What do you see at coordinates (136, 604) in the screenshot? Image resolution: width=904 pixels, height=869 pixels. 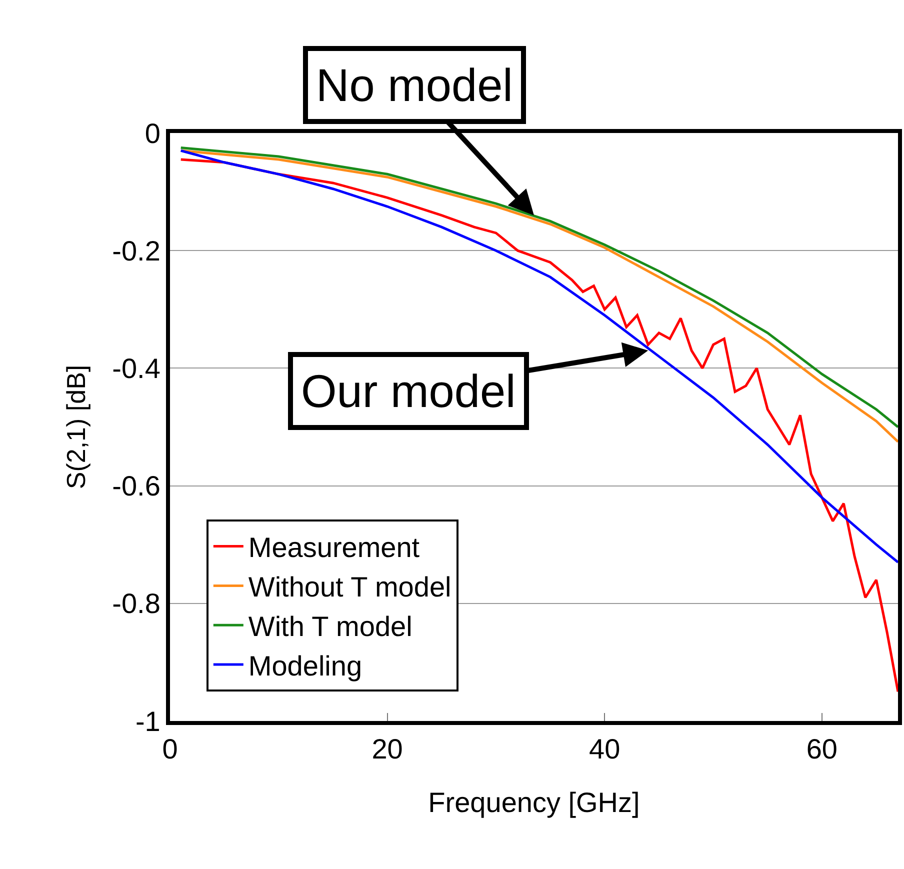 I see `y-tick-label: -0.8` at bounding box center [136, 604].